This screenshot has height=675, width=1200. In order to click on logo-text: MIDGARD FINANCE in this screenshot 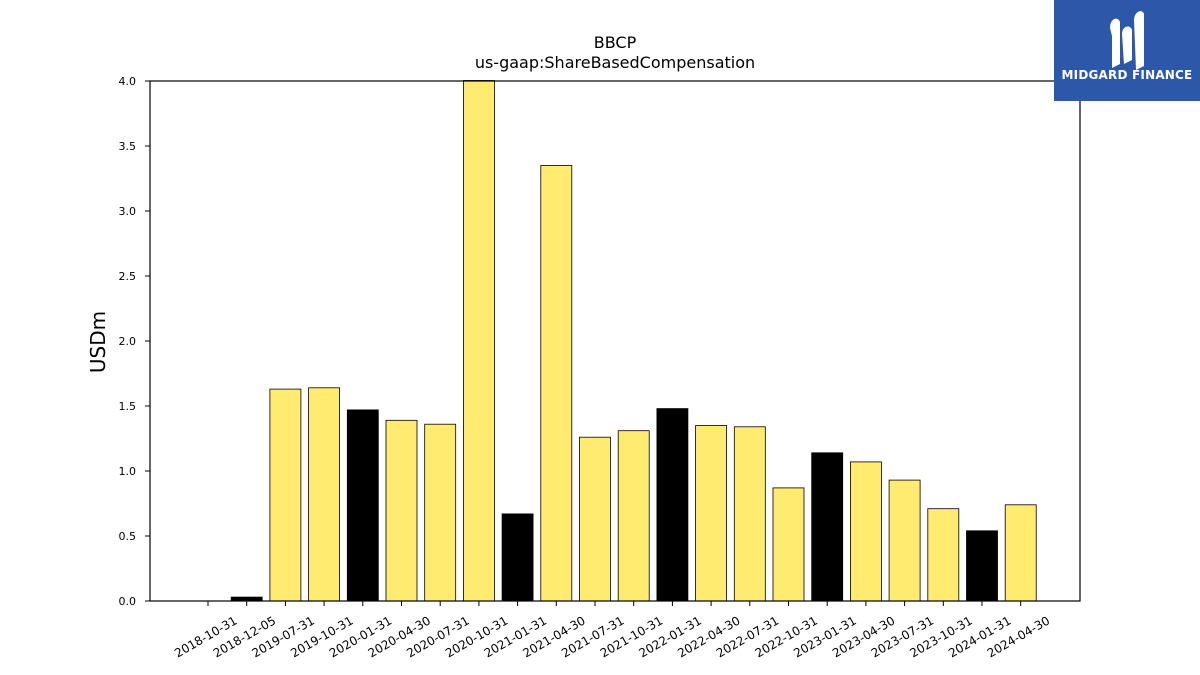, I will do `click(1127, 75)`.